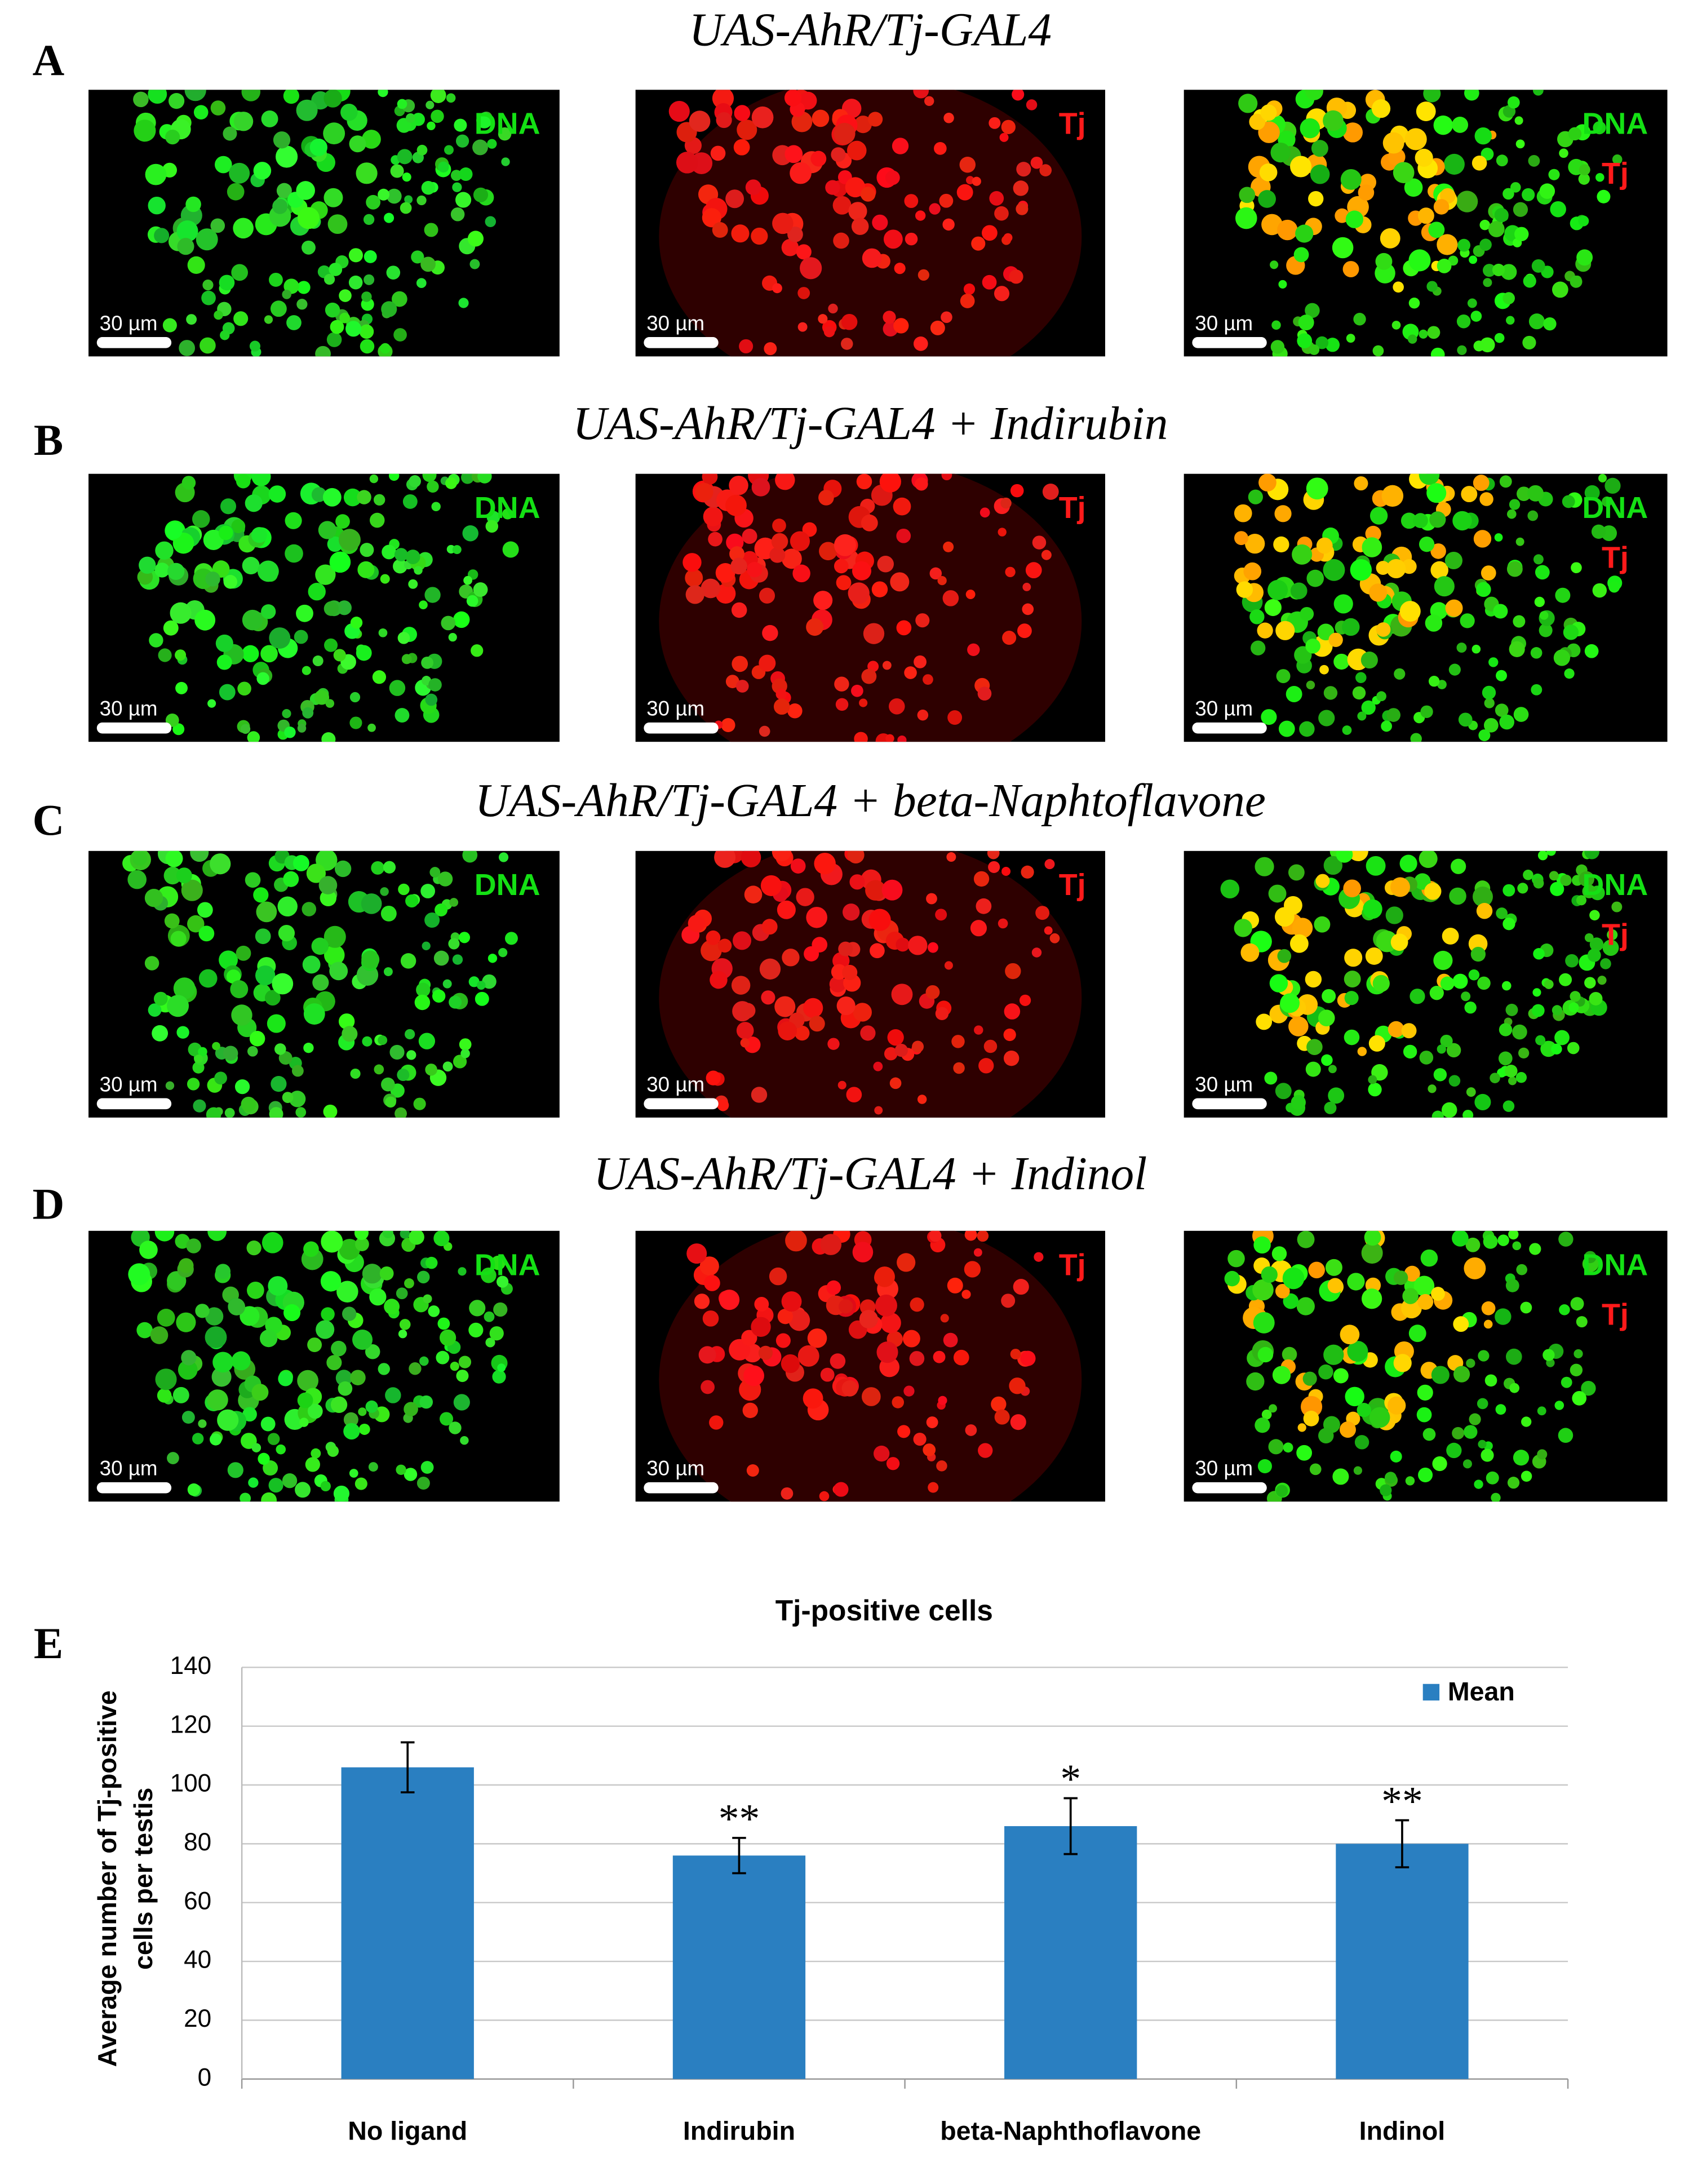 This screenshot has width=1702, height=2184. What do you see at coordinates (1229, 728) in the screenshot?
I see `scale-bar` at bounding box center [1229, 728].